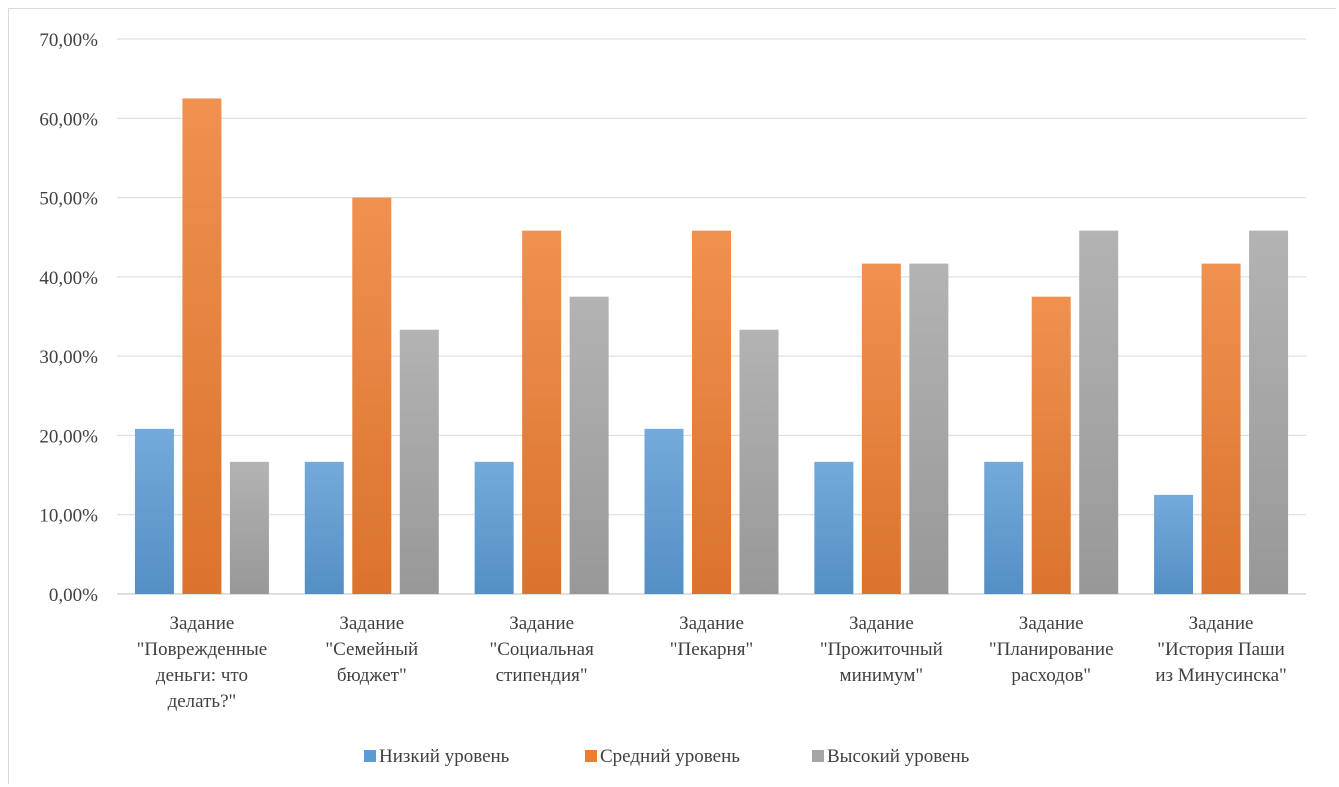 The height and width of the screenshot is (787, 1339). I want to click on legend-label: Низкий уровень, so click(444, 756).